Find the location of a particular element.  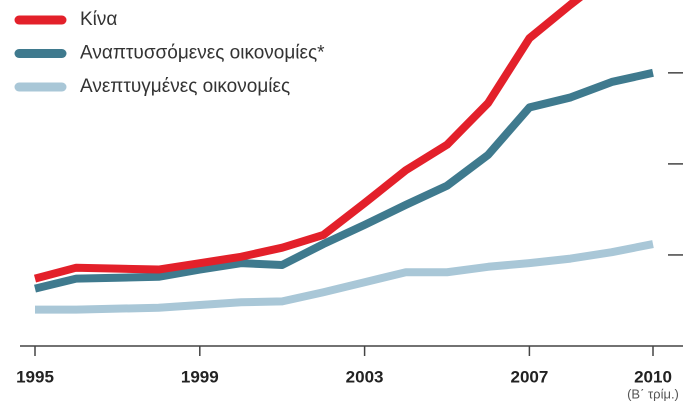

x-tick-label: 1995 is located at coordinates (35, 376).